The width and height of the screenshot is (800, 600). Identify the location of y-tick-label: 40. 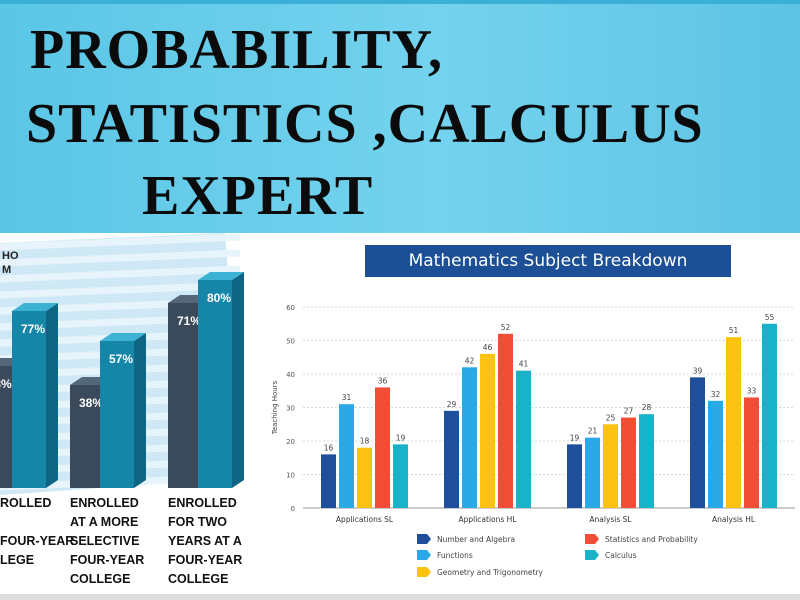
(290, 375).